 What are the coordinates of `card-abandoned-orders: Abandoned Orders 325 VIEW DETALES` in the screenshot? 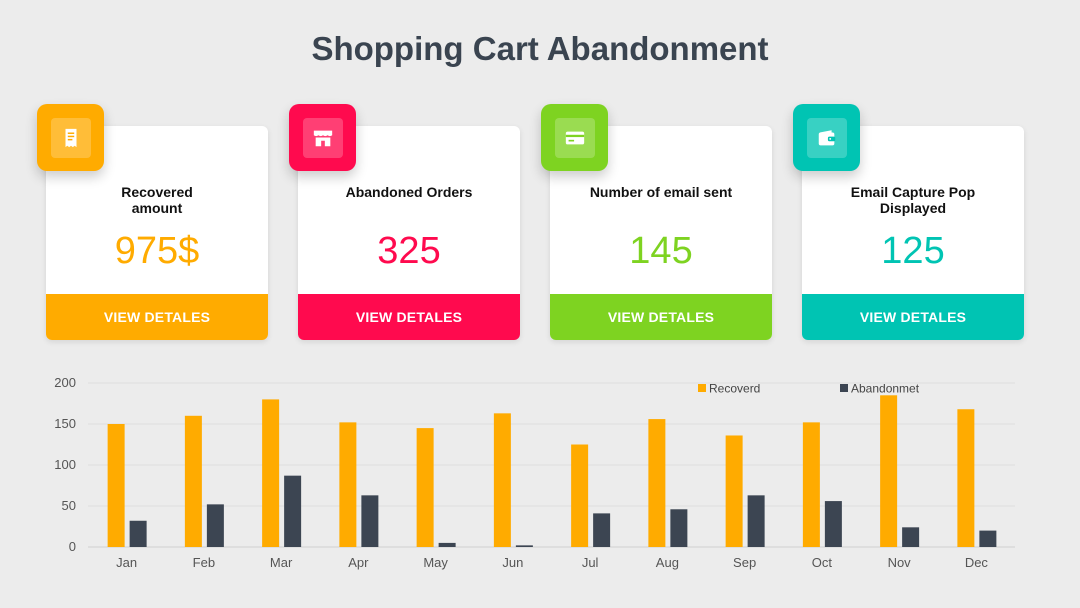 It's located at (409, 233).